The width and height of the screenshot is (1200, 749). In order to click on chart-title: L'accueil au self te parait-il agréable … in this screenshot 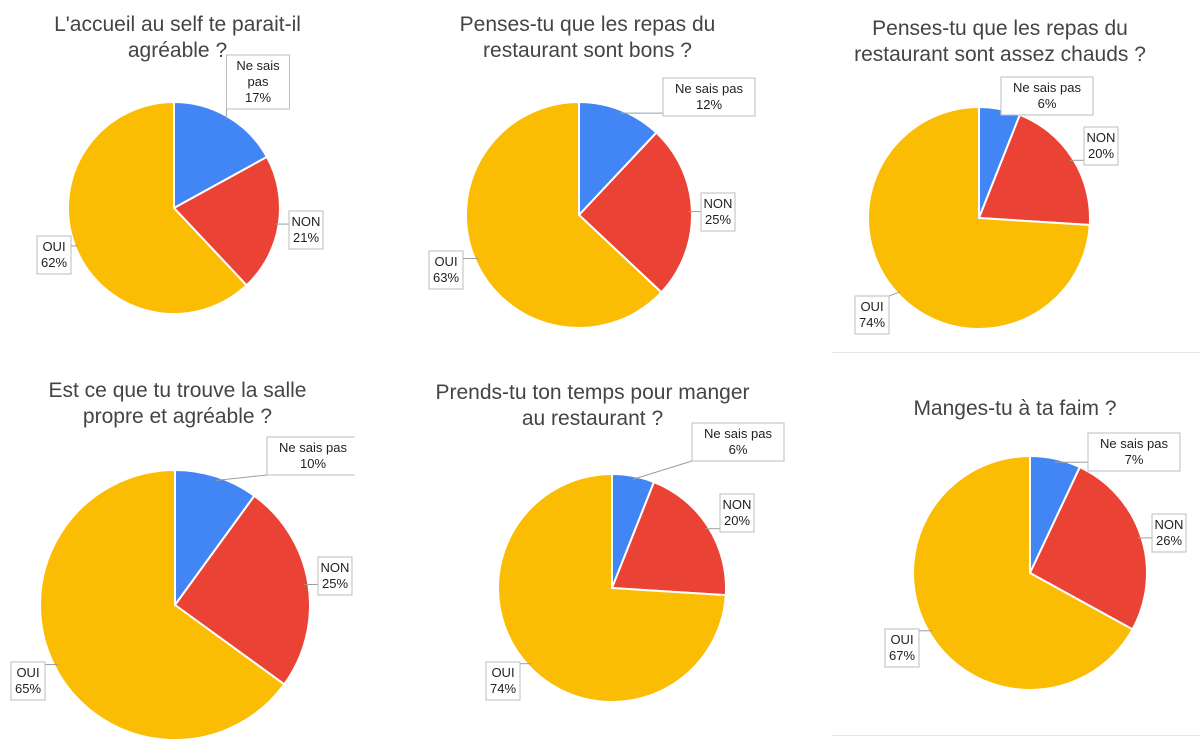, I will do `click(177, 37)`.